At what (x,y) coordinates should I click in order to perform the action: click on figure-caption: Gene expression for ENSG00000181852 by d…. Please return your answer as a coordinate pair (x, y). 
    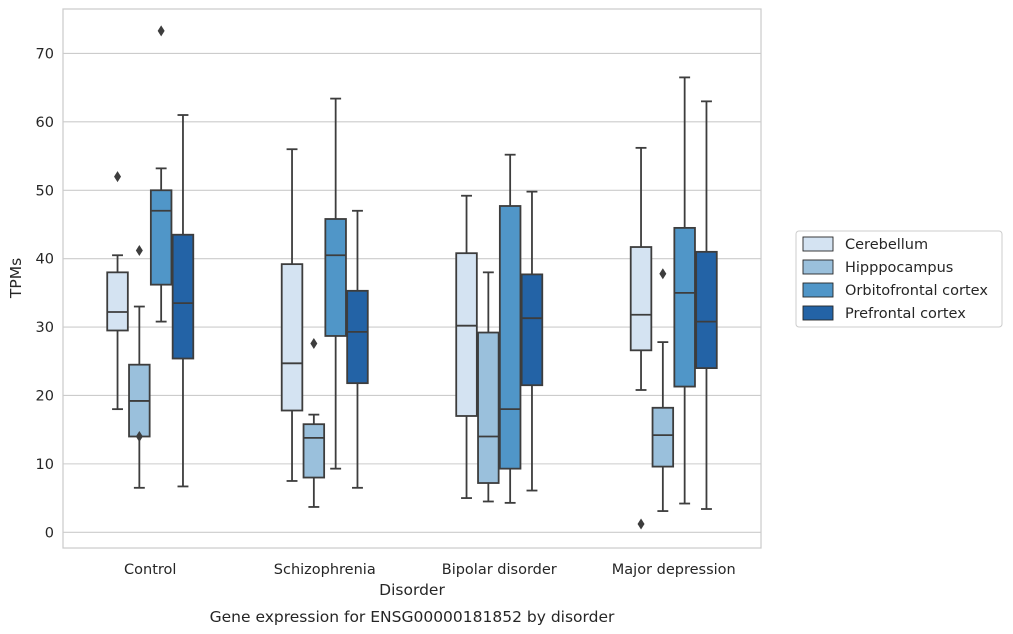
    Looking at the image, I should click on (412, 617).